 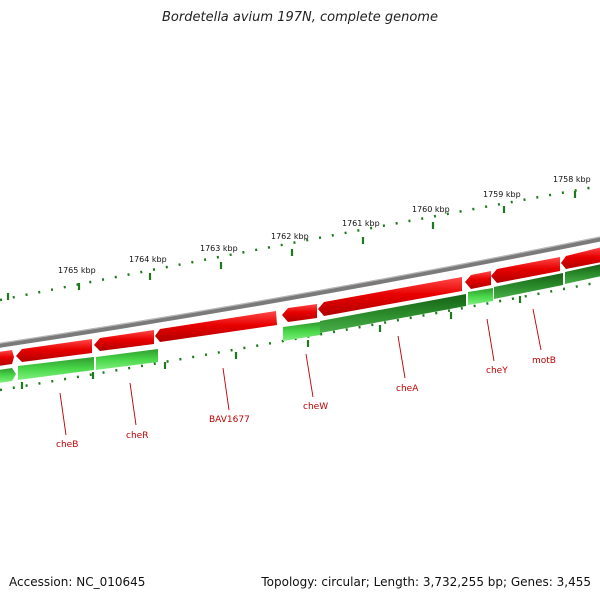 What do you see at coordinates (315, 407) in the screenshot?
I see `gene-label-cheW: cheW` at bounding box center [315, 407].